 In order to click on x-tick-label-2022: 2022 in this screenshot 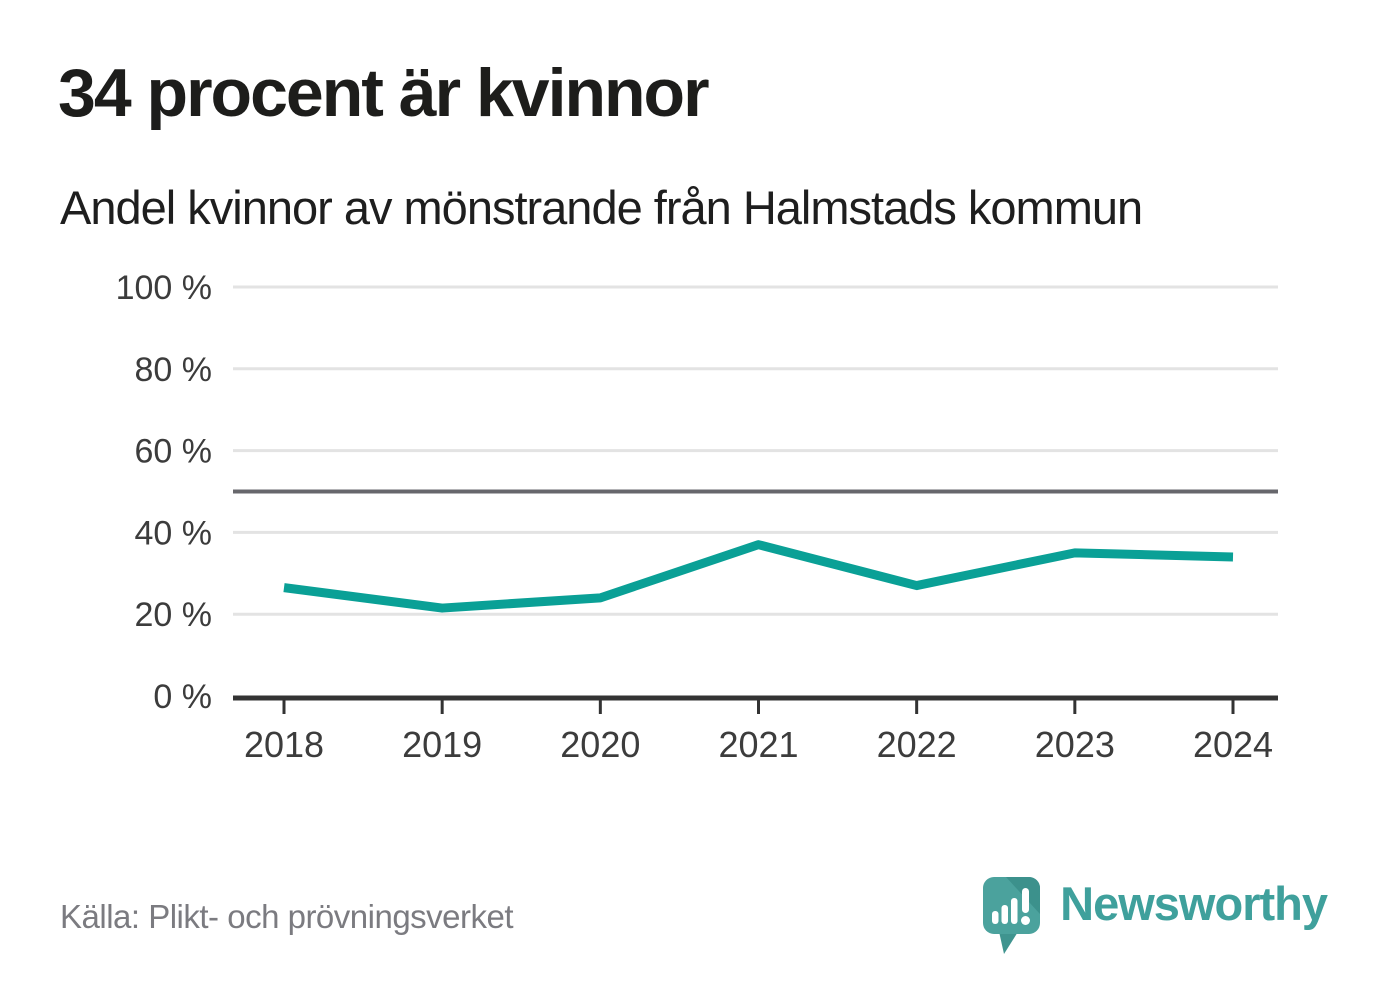, I will do `click(917, 744)`.